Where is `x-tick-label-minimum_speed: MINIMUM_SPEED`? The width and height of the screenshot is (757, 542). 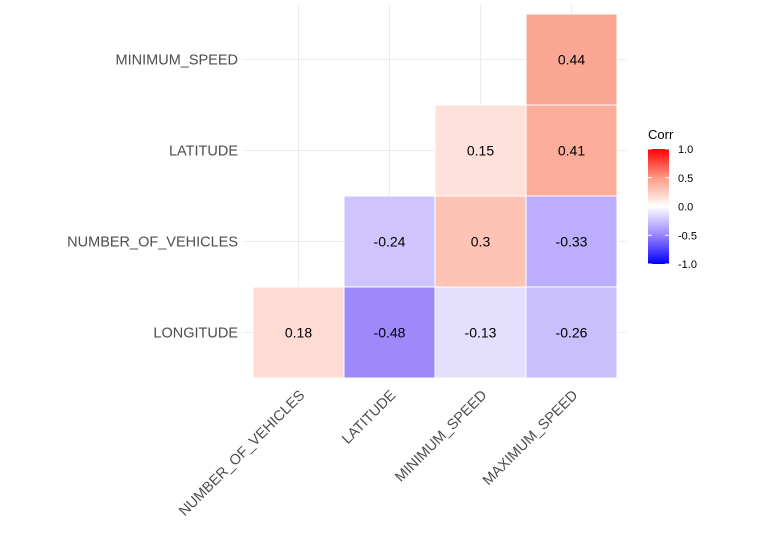
x-tick-label-minimum_speed: MINIMUM_SPEED is located at coordinates (441, 437).